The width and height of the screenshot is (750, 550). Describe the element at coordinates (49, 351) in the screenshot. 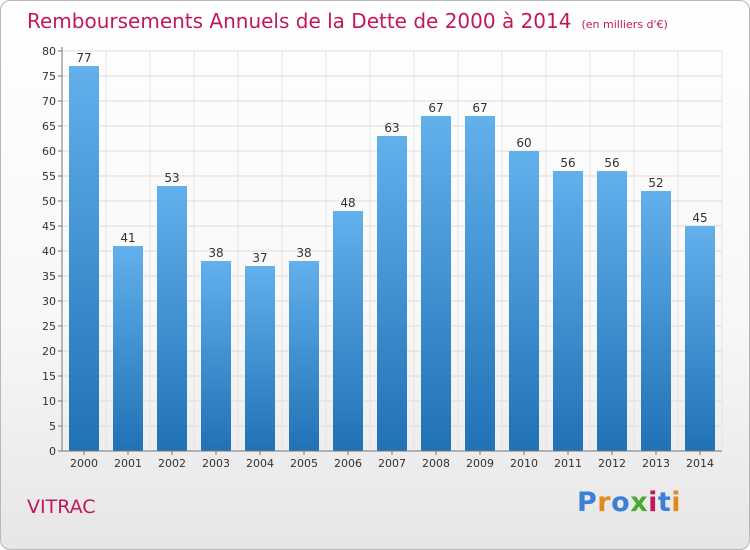

I see `y-tick-label: 20` at that location.